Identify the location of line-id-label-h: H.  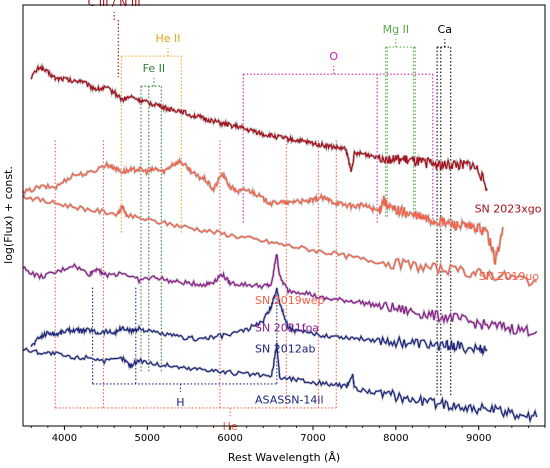
(180, 402).